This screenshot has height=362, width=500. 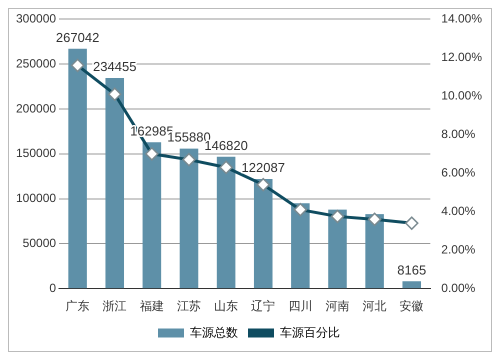 What do you see at coordinates (36, 153) in the screenshot?
I see `y-tick-label: 150000` at bounding box center [36, 153].